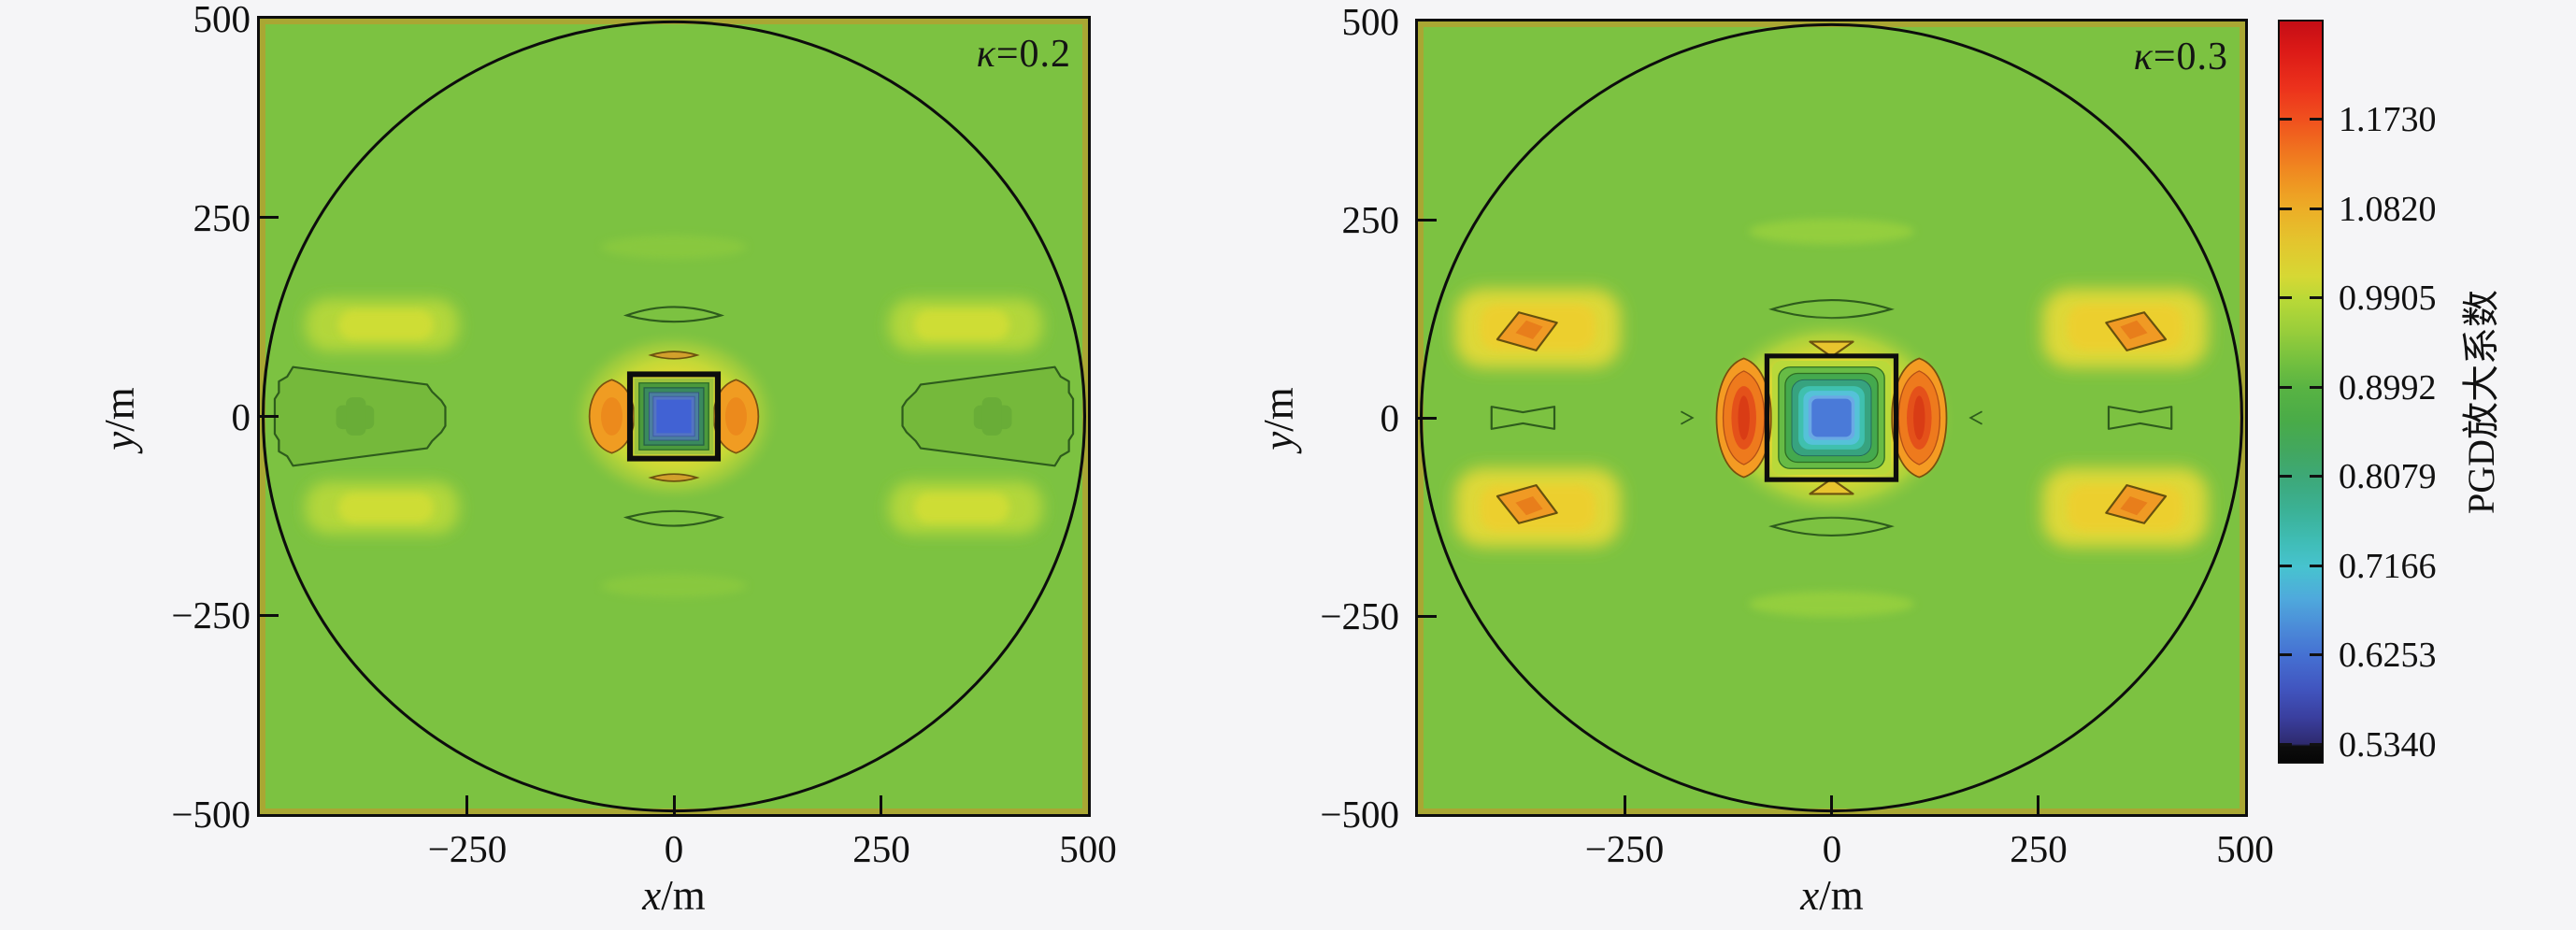 The width and height of the screenshot is (2576, 930). Describe the element at coordinates (2388, 655) in the screenshot. I see `colorbar-tick-label: 0.6253` at that location.